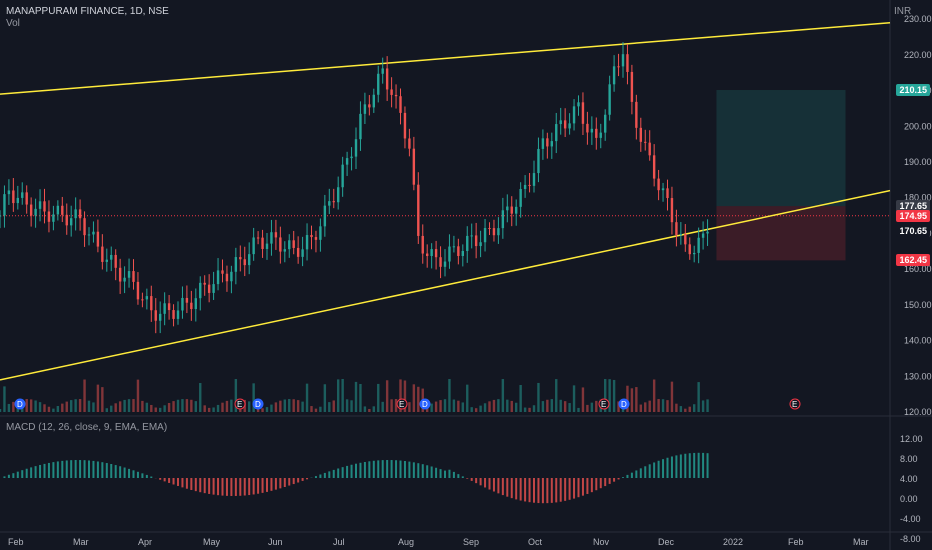 The width and height of the screenshot is (932, 550). What do you see at coordinates (13, 23) in the screenshot?
I see `volume-label: Vol` at bounding box center [13, 23].